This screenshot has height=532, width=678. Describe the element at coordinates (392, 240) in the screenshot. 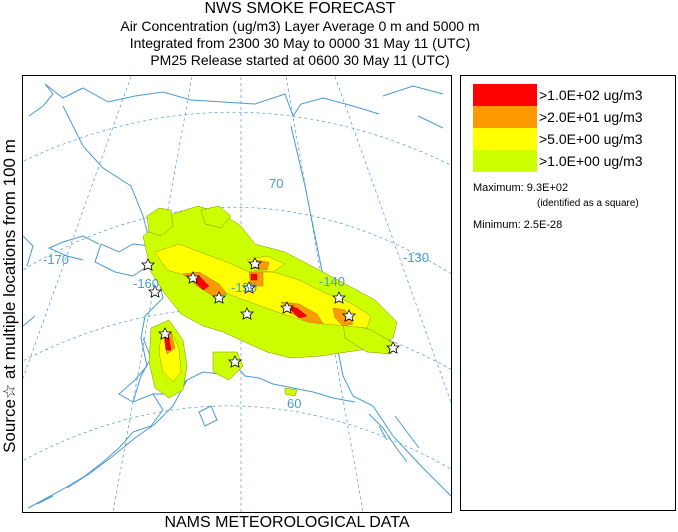

I see `lon-130-line` at that location.